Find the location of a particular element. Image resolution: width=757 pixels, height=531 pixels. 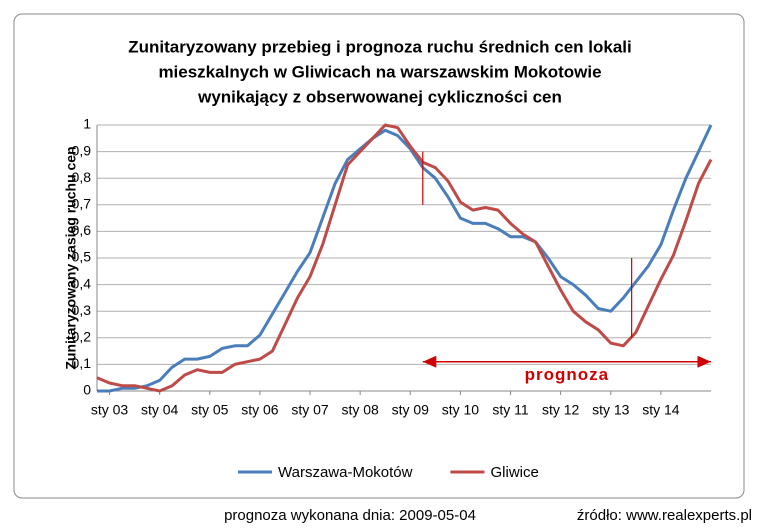

x-tick-label: sty 14 is located at coordinates (661, 410).